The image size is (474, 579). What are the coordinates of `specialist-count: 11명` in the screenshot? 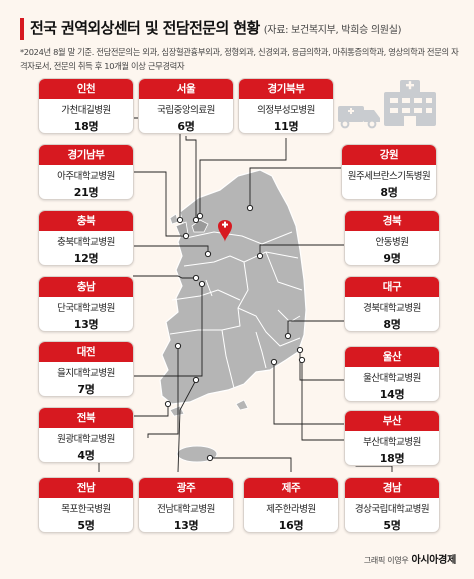 It's located at (286, 126).